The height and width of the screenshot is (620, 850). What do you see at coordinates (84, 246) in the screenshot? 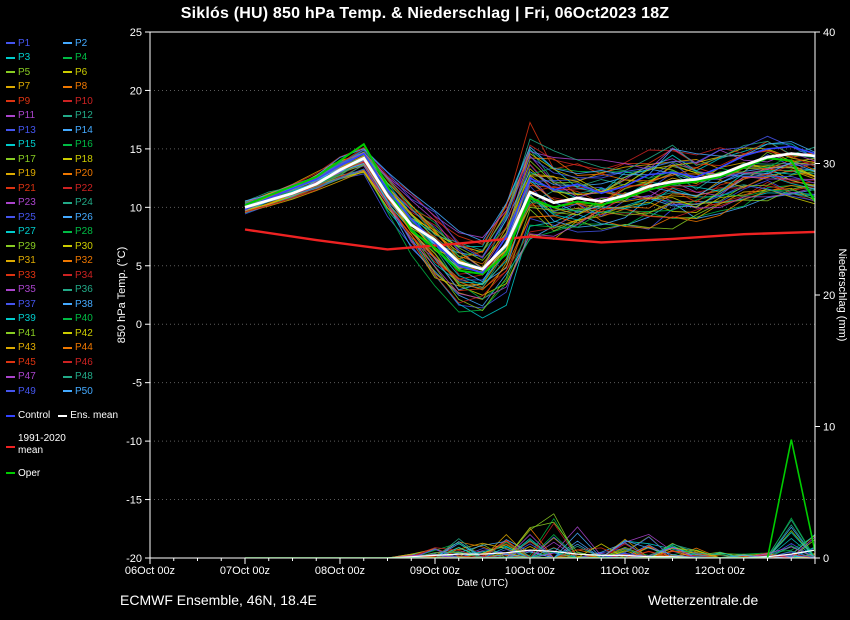
I see `legend-member-label: P30` at bounding box center [84, 246].